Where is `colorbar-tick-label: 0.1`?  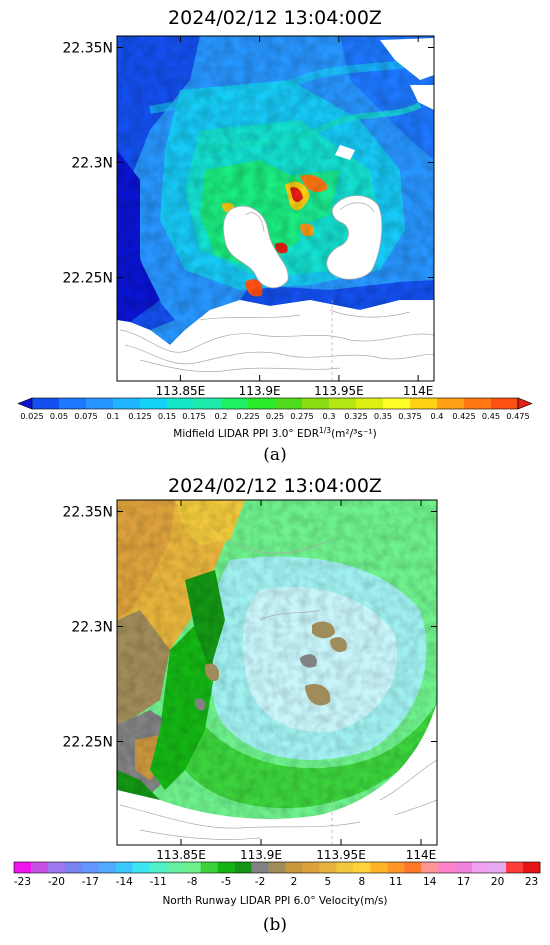 colorbar-tick-label: 0.1 is located at coordinates (112, 416).